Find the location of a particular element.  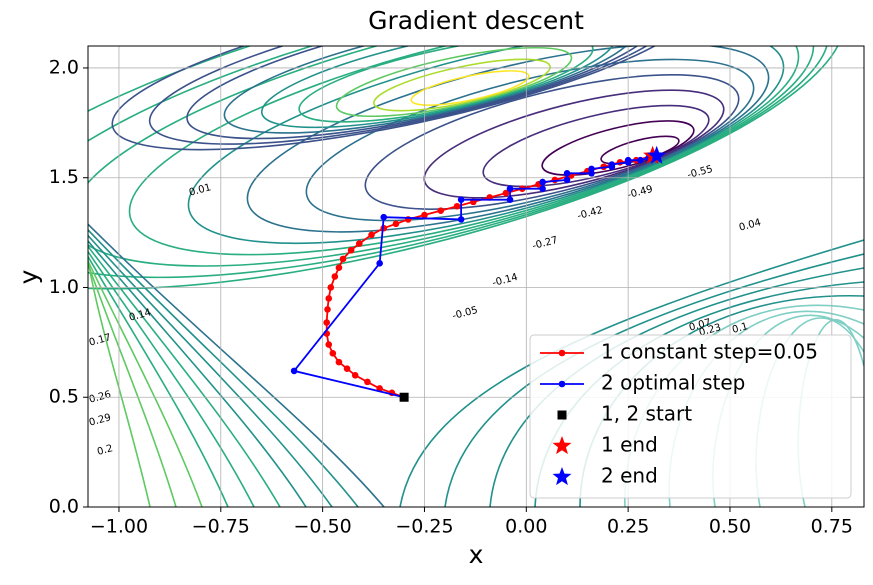

x-tick-label: −0.25 is located at coordinates (424, 527).